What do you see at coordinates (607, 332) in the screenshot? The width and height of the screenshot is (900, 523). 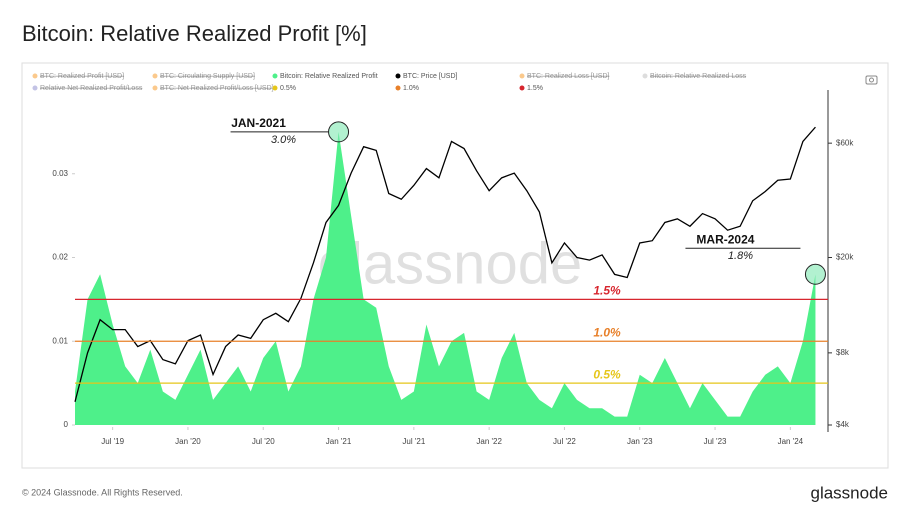 I see `threshold-label: 1.0%` at bounding box center [607, 332].